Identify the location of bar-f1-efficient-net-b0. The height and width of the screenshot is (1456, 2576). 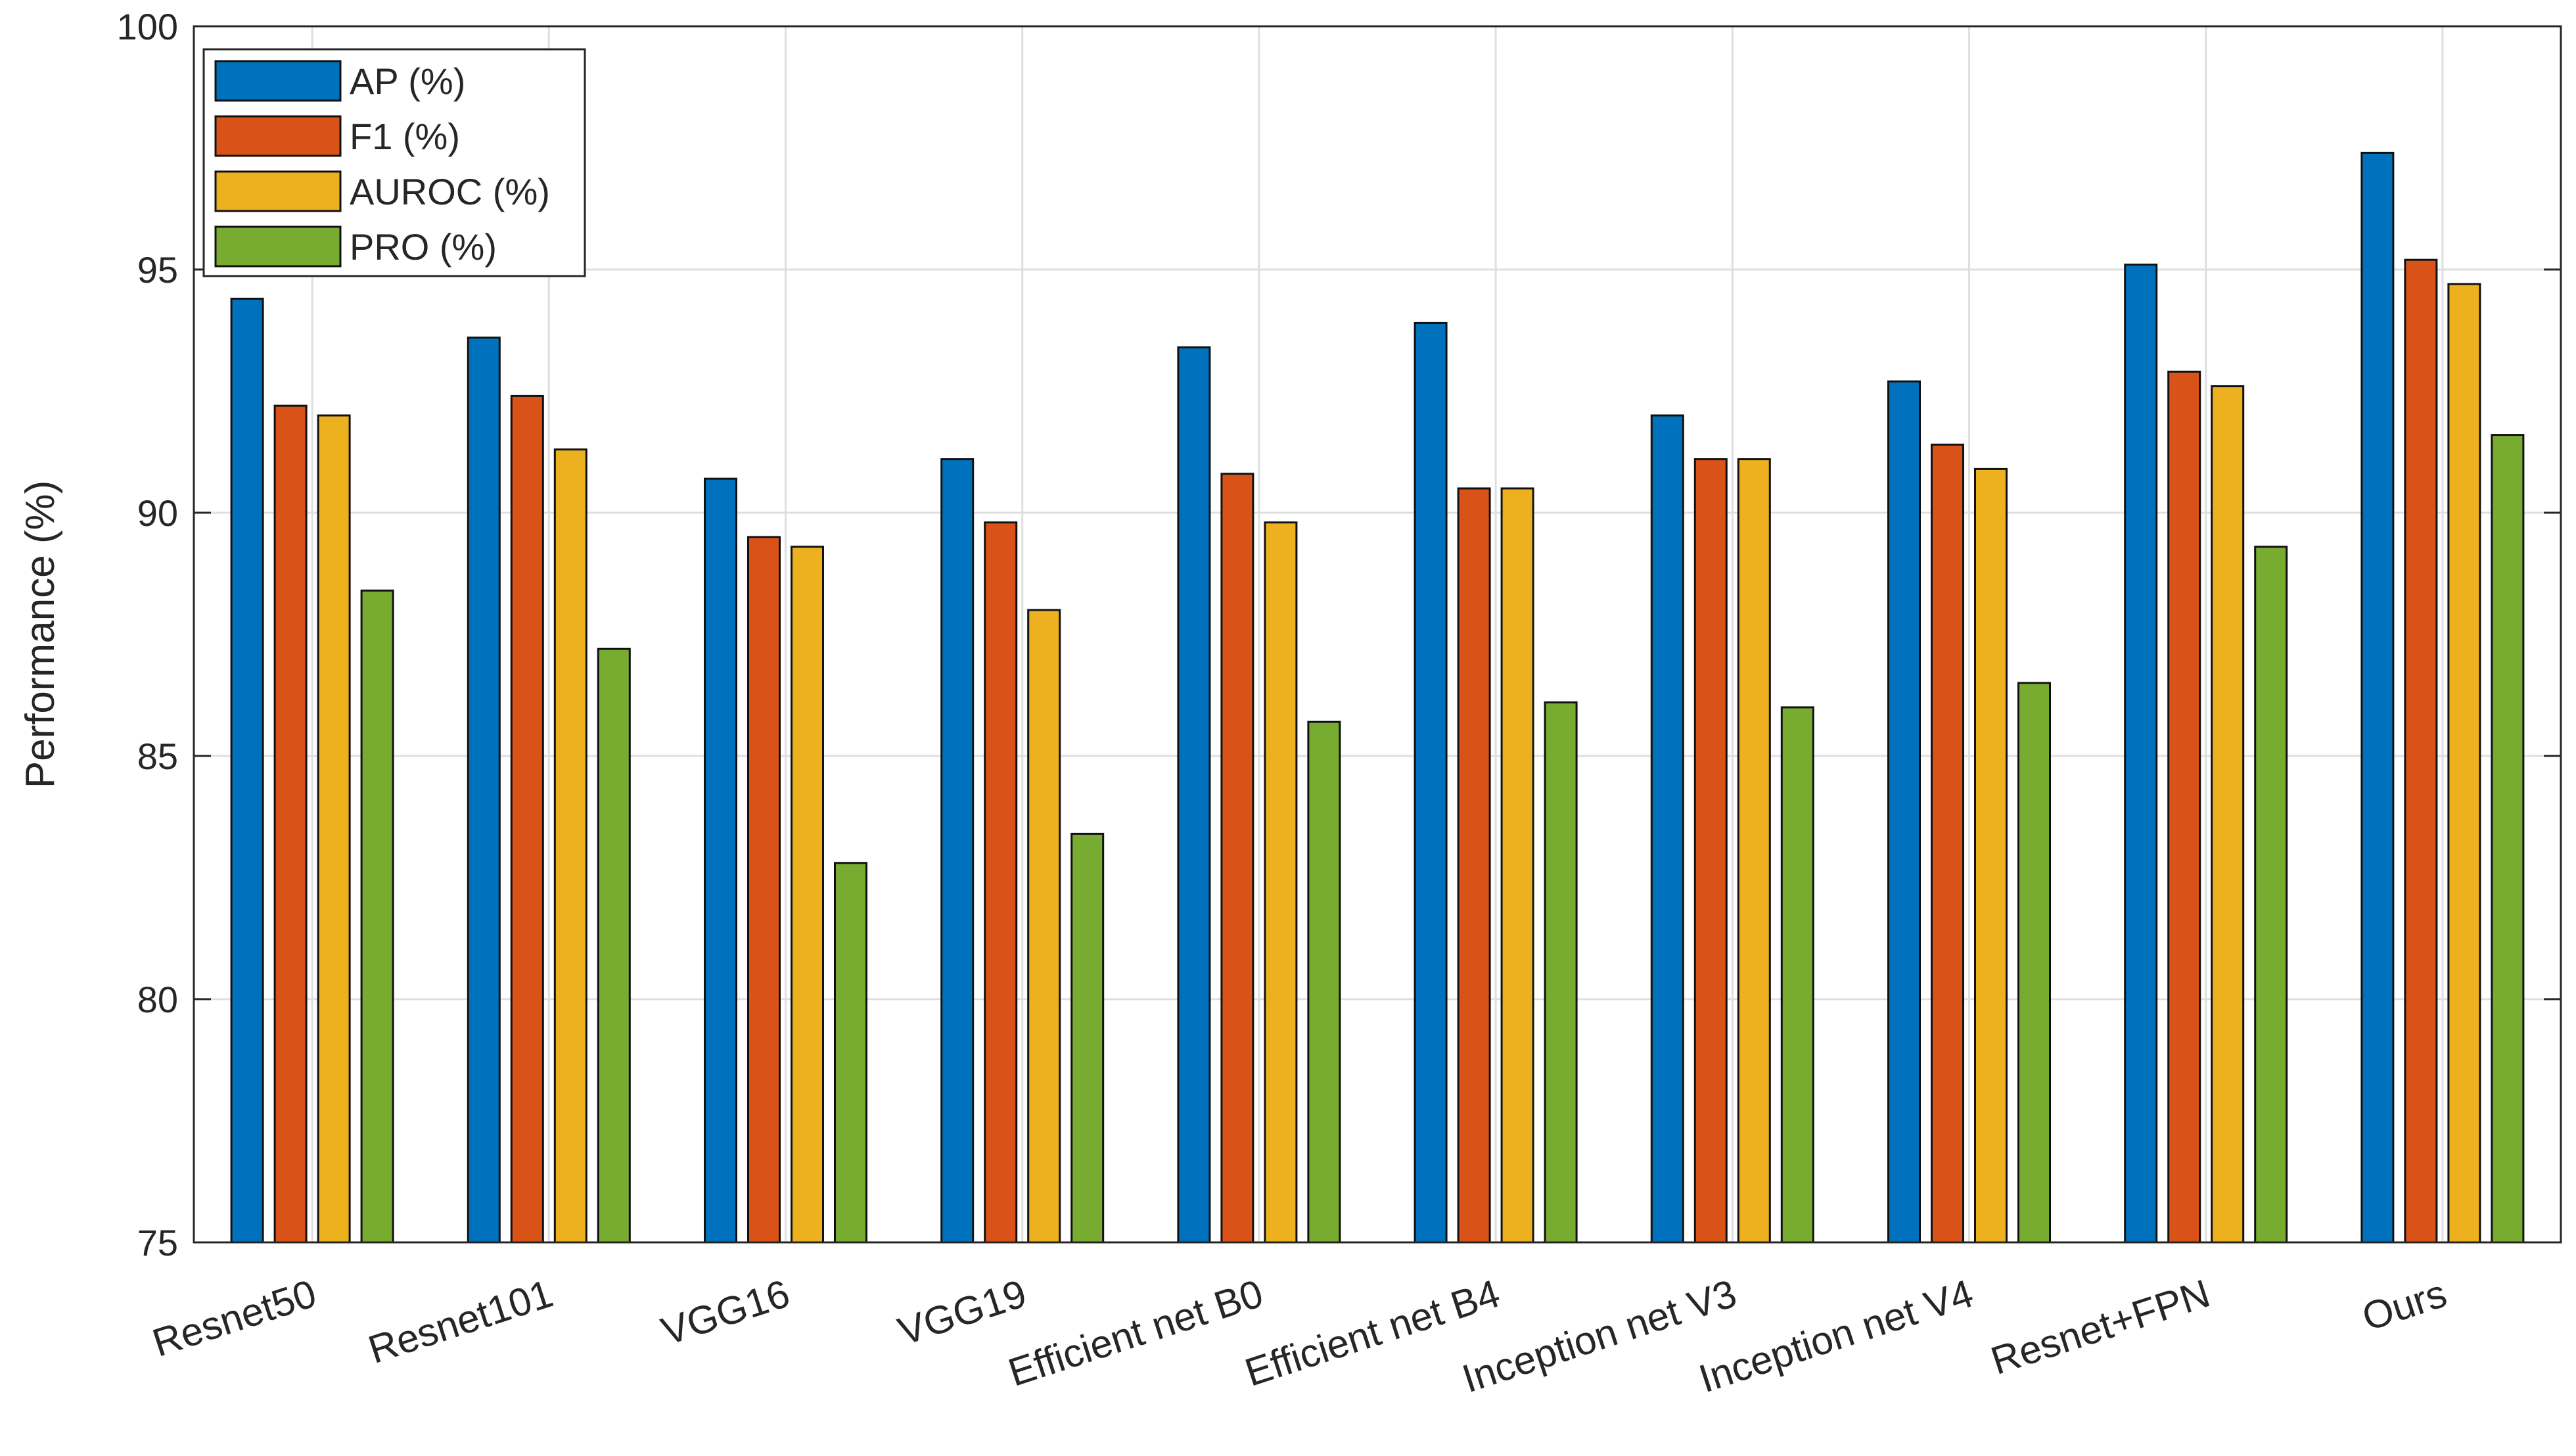
(1237, 858).